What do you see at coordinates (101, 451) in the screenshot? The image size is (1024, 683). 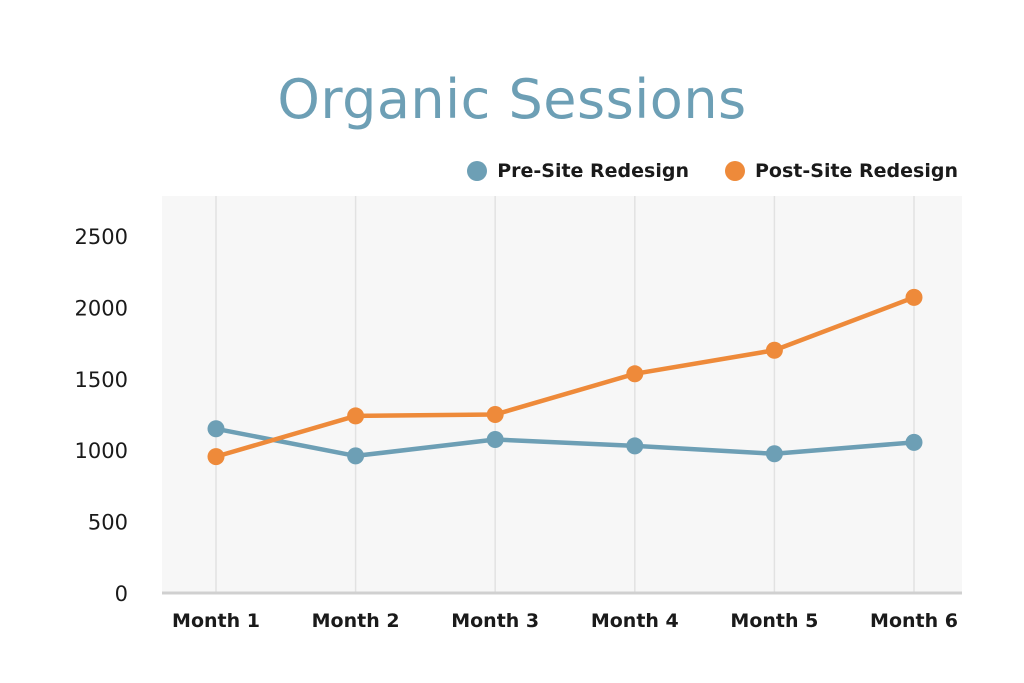 I see `y-tick-label: 1000` at bounding box center [101, 451].